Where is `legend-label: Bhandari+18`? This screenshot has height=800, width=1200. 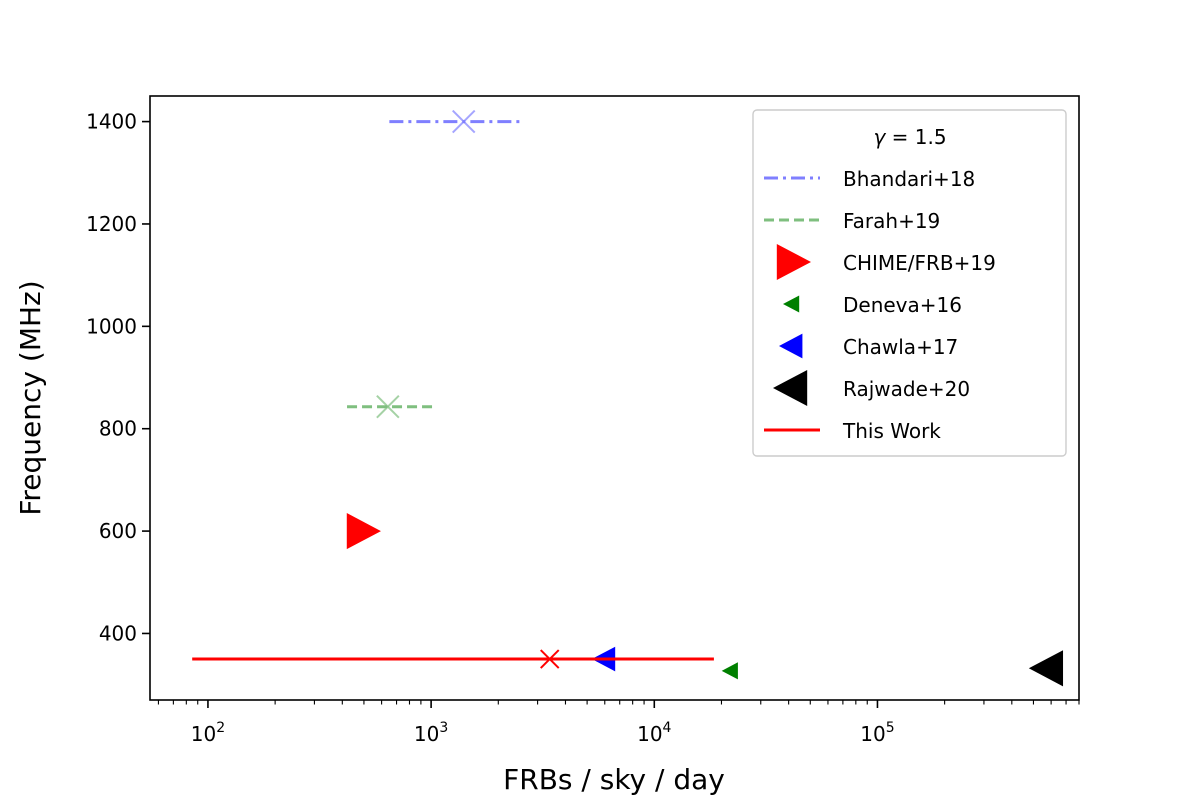 legend-label: Bhandari+18 is located at coordinates (909, 179).